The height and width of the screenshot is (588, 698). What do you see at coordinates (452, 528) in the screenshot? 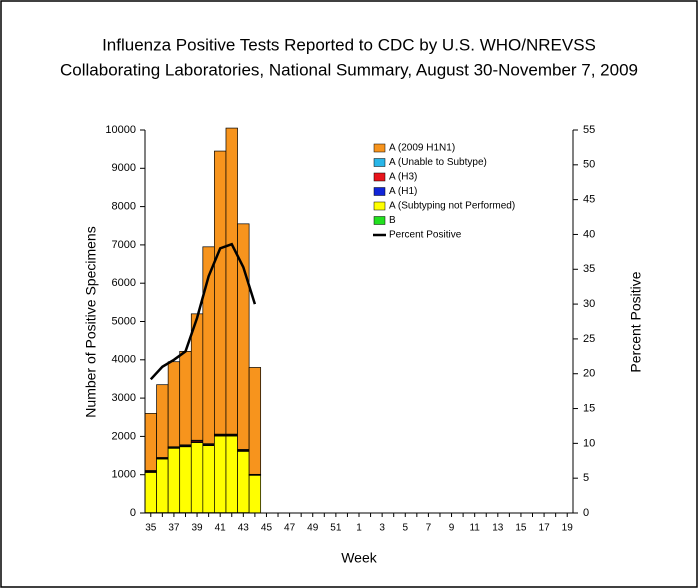
I see `x-tick-label: 9` at bounding box center [452, 528].